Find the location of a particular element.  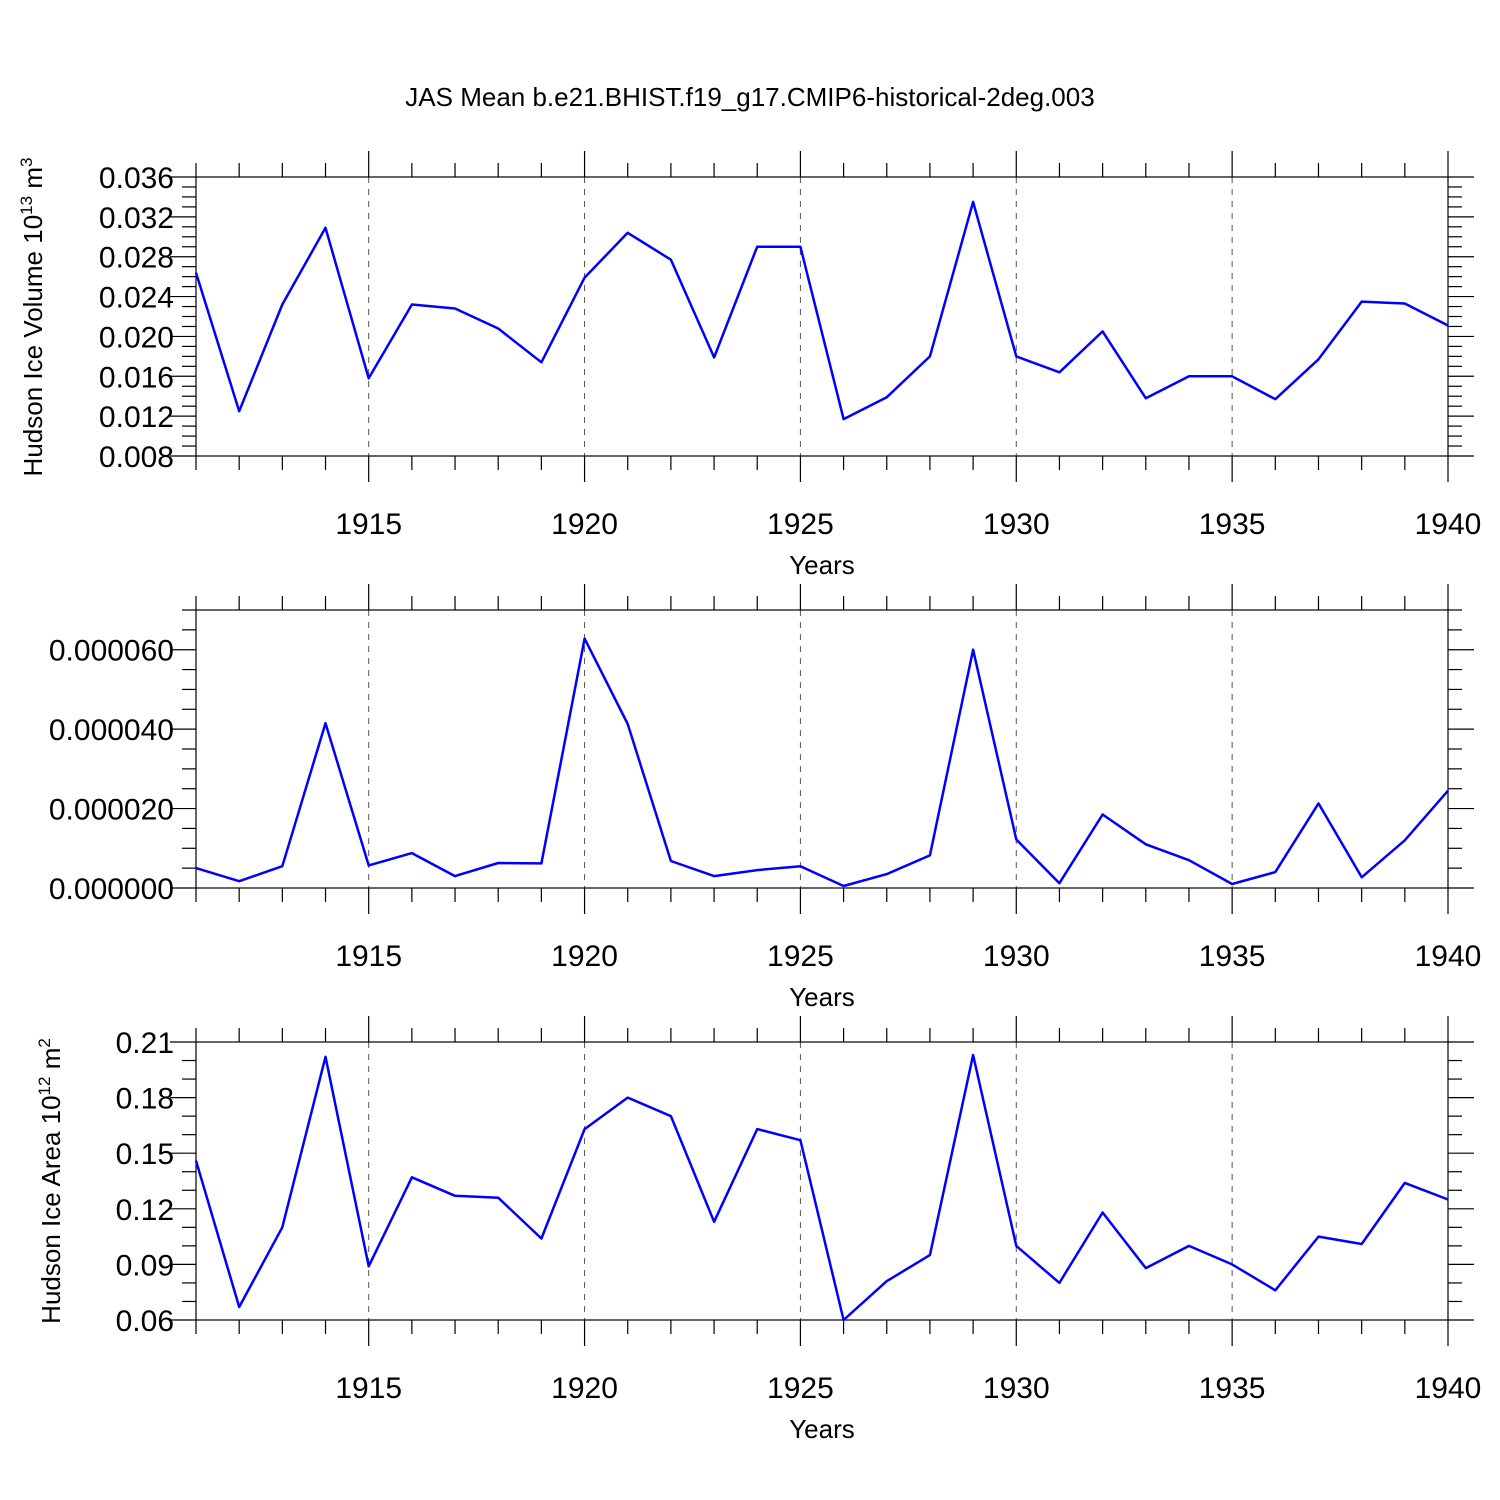

y-tick-label: 0.15 is located at coordinates (145, 1154).